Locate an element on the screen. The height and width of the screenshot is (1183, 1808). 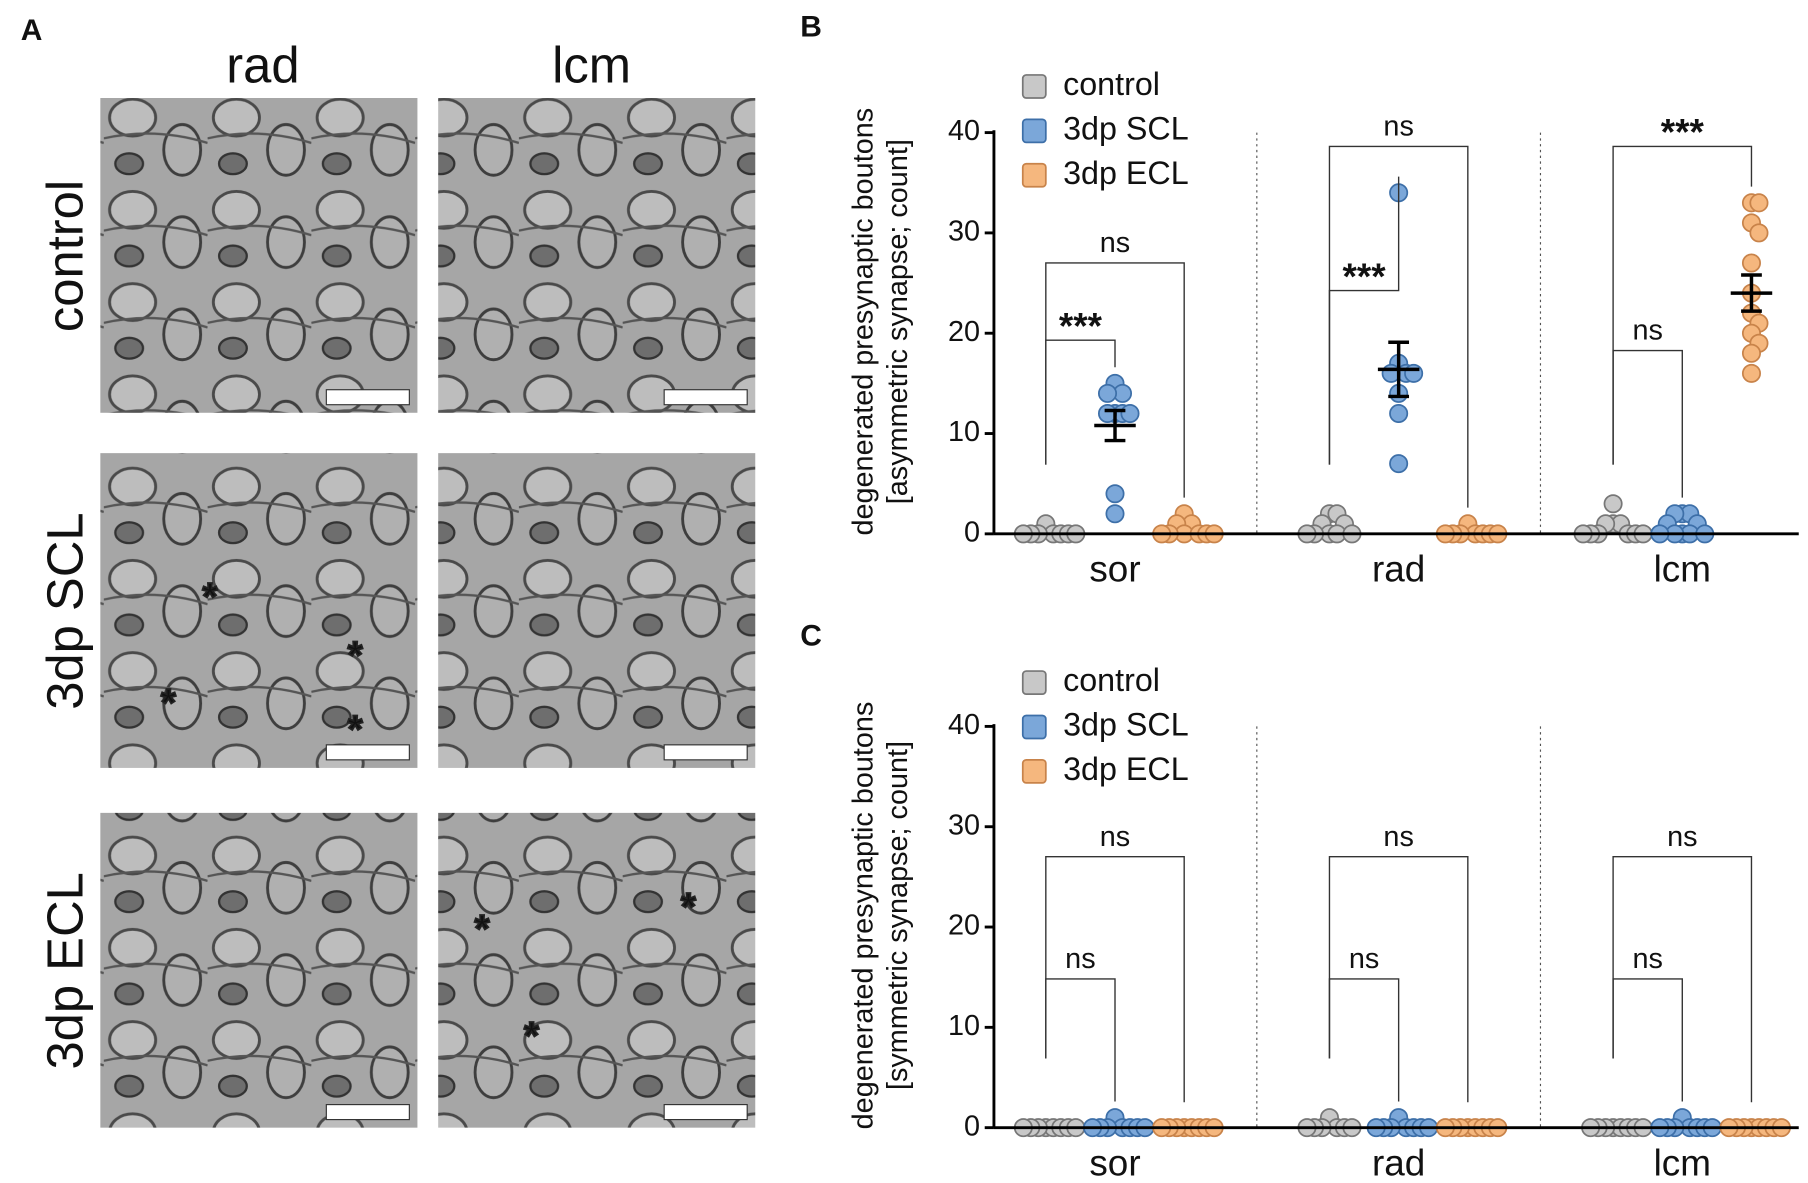
column-label: rad is located at coordinates (262, 65).